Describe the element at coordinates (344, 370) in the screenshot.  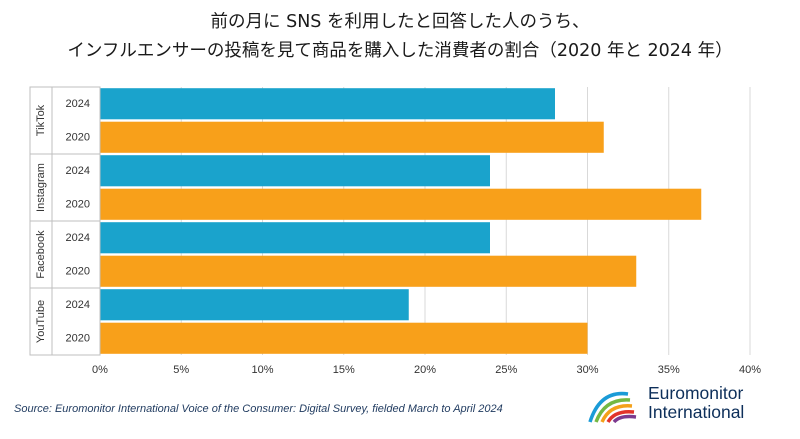
I see `x-tick-label: 15%` at that location.